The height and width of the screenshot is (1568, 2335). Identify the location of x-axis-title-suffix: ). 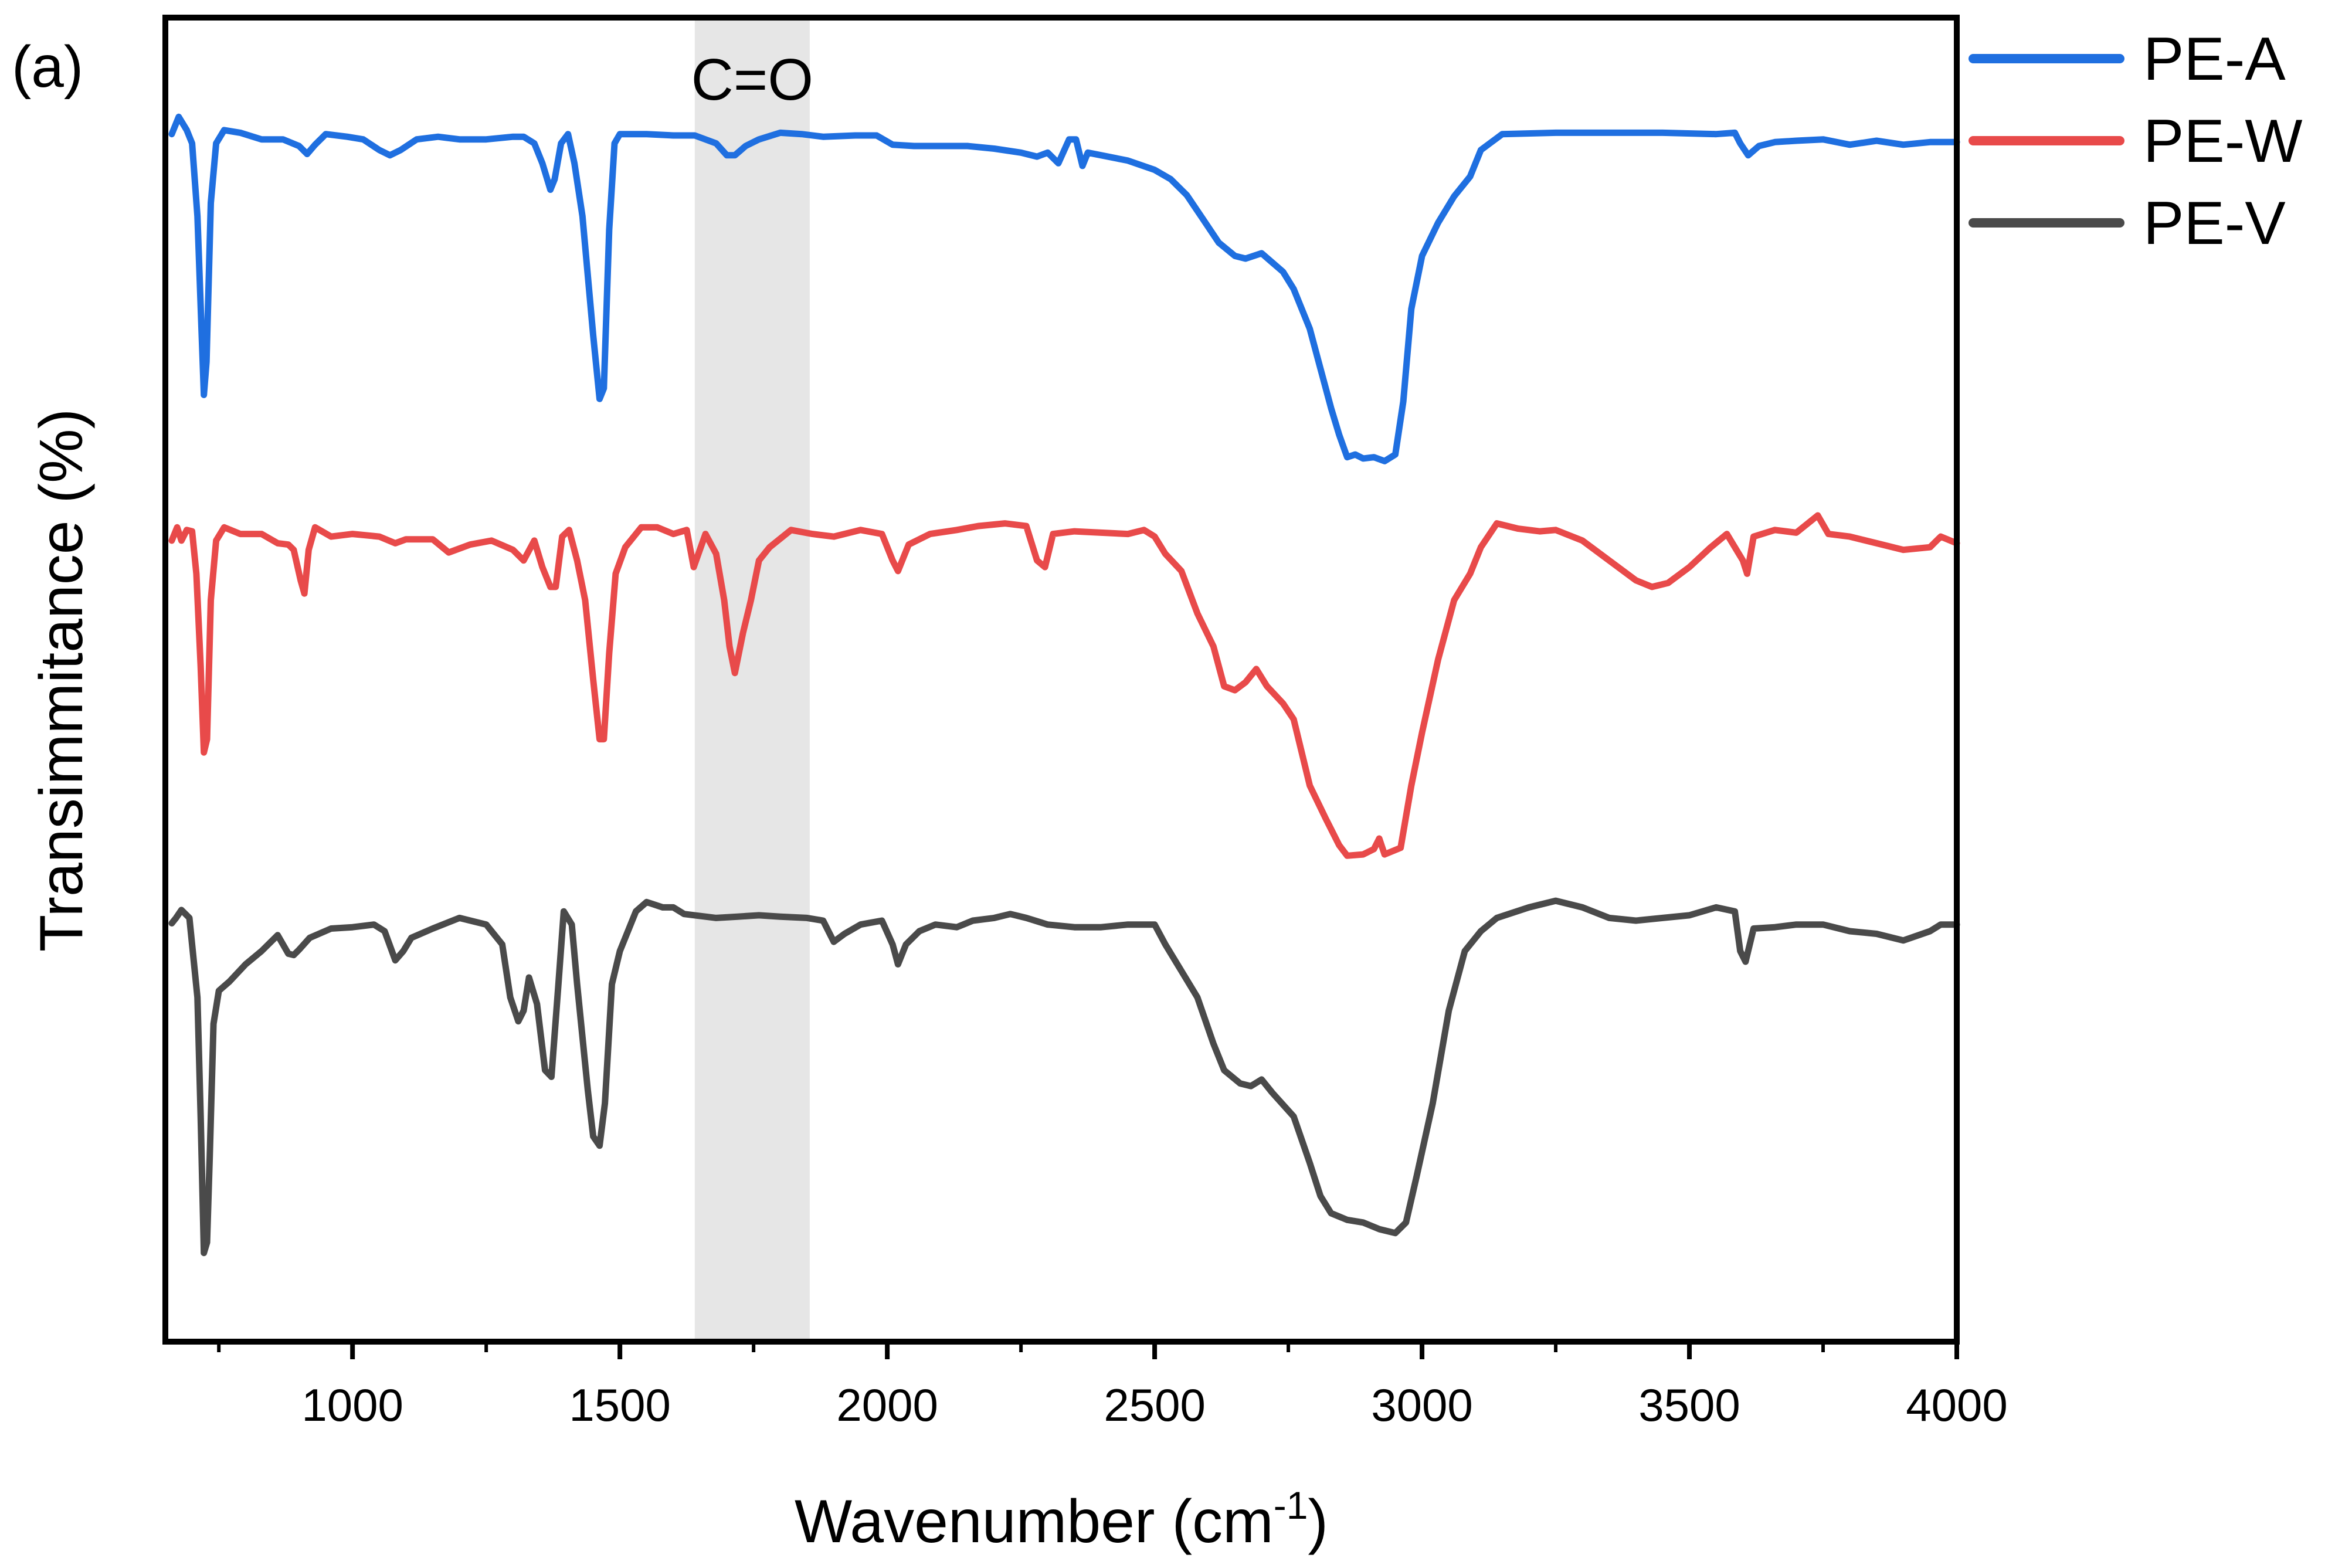
(1318, 1522).